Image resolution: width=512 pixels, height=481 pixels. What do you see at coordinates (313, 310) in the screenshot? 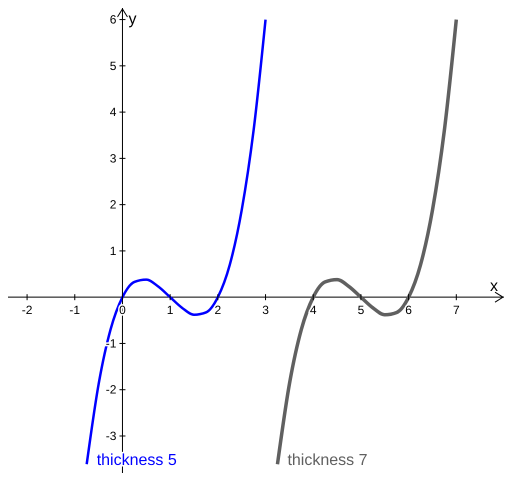
I see `x-tick-label: 4` at bounding box center [313, 310].